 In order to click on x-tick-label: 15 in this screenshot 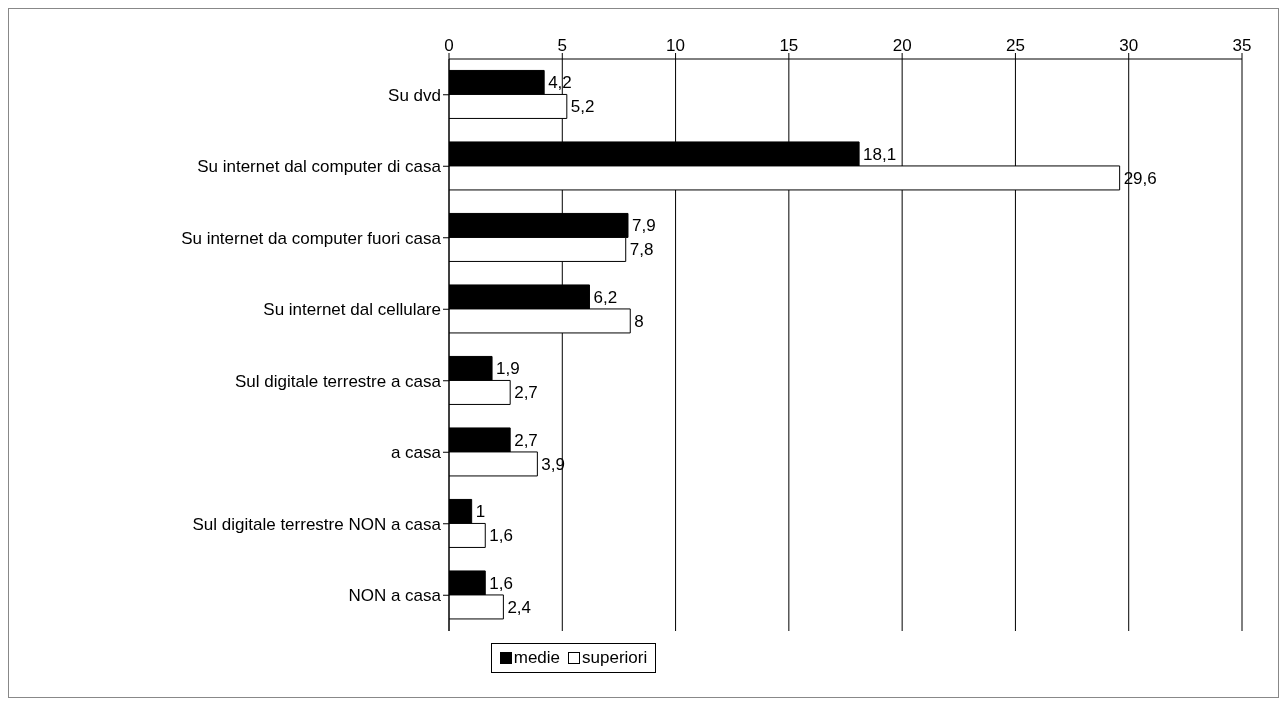, I will do `click(789, 45)`.